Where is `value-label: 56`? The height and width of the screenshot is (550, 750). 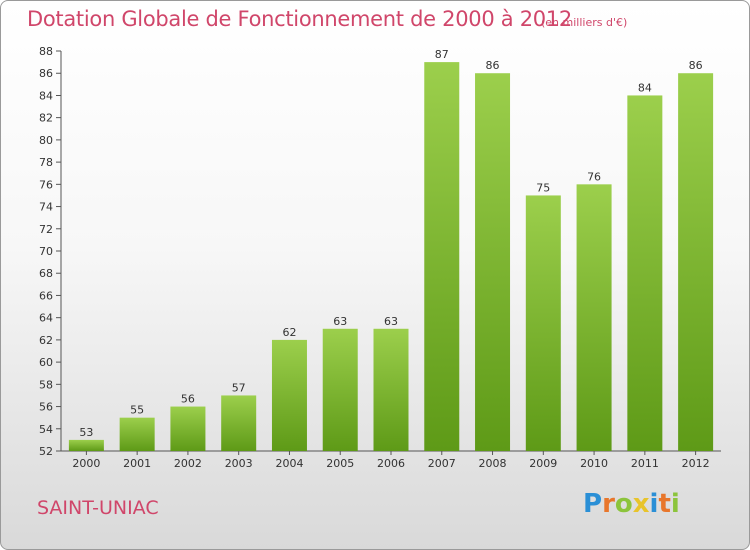 value-label: 56 is located at coordinates (188, 399).